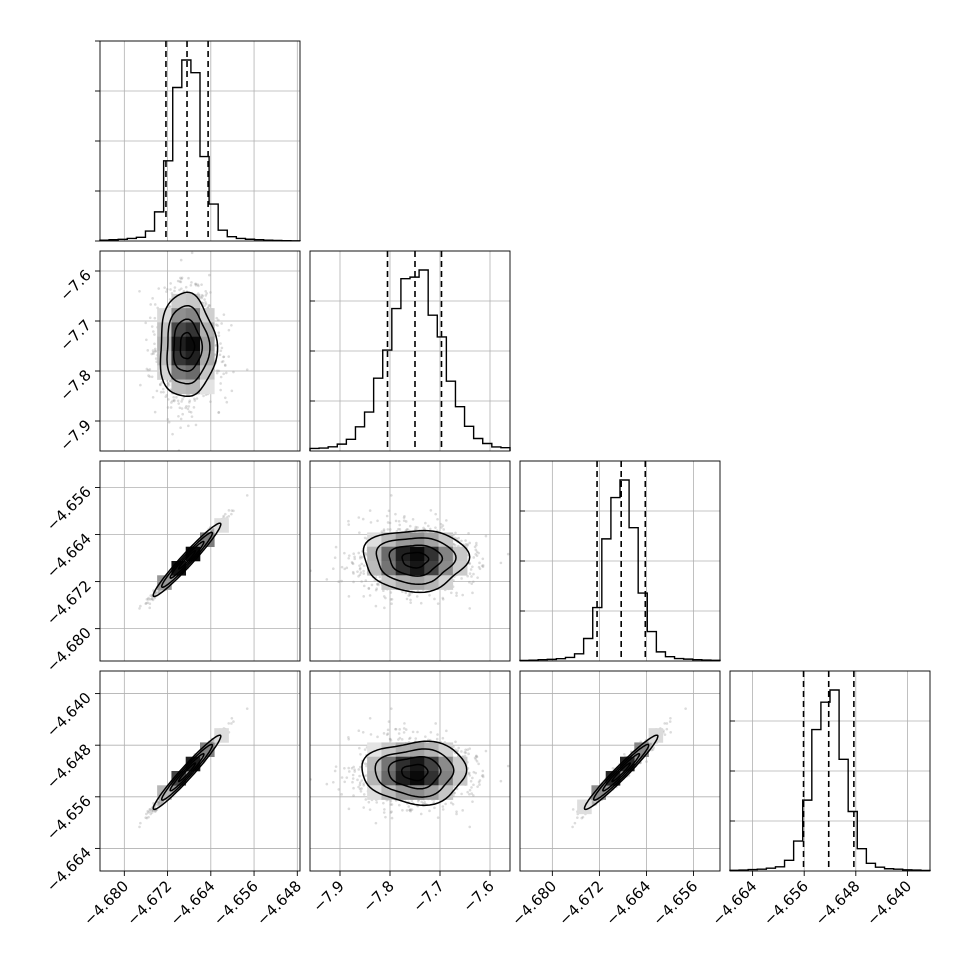 This screenshot has height=970, width=970. What do you see at coordinates (193, 351) in the screenshot?
I see `panel-content` at bounding box center [193, 351].